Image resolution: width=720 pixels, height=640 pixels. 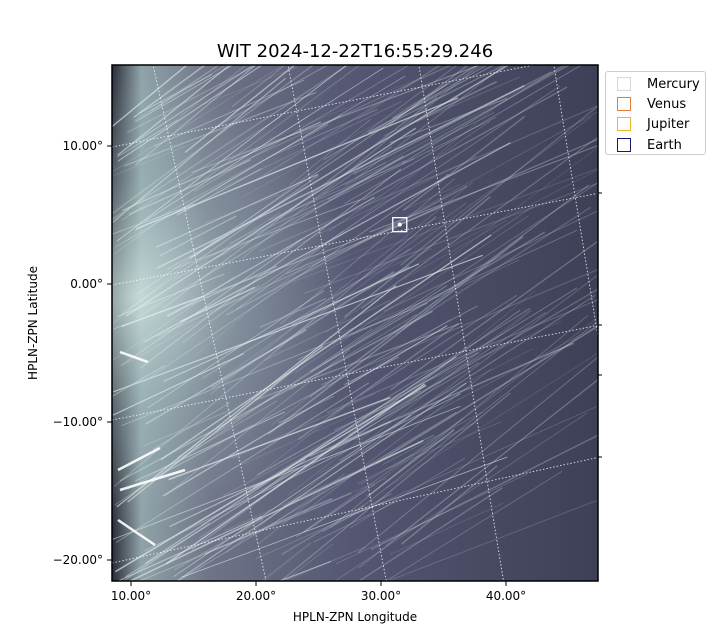 I want to click on y-tick-label: 10.00°, so click(x=83, y=146).